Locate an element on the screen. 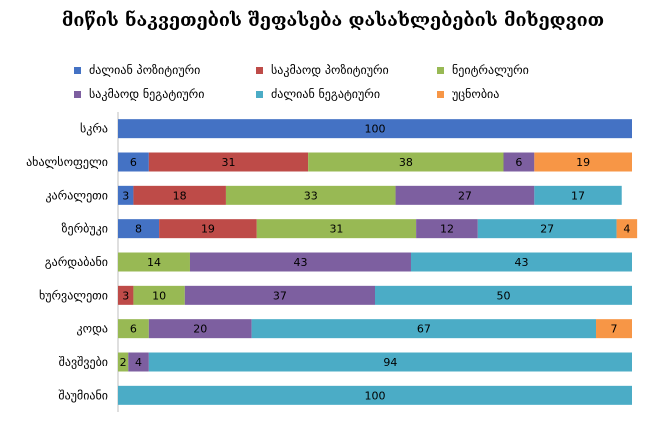 The width and height of the screenshot is (666, 425). legend-label: საკმაოდ ნეგატიური is located at coordinates (147, 94).